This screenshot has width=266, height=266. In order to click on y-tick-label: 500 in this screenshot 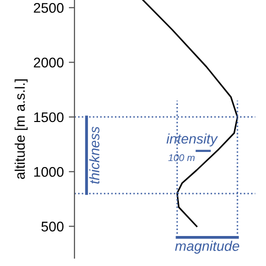, I will do `click(52, 227)`.